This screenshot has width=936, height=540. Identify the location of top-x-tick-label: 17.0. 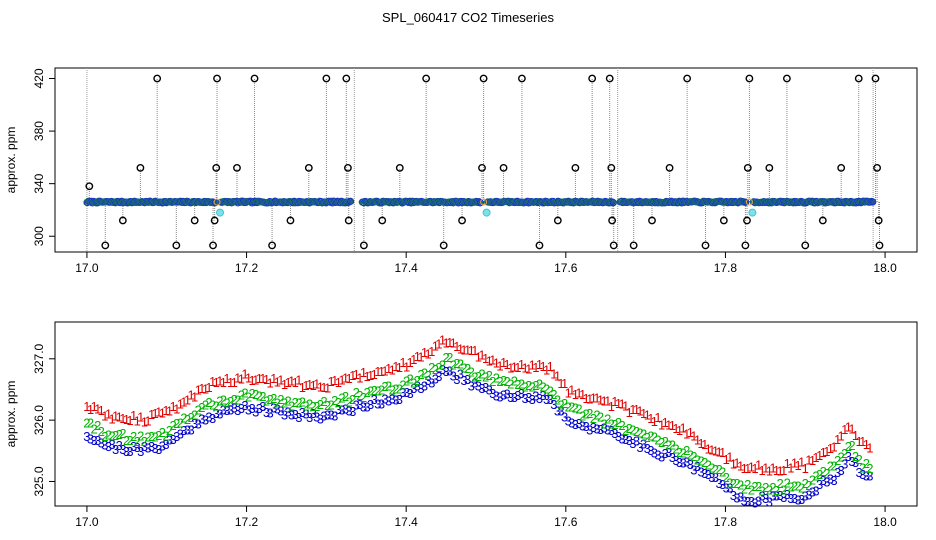
(87, 268).